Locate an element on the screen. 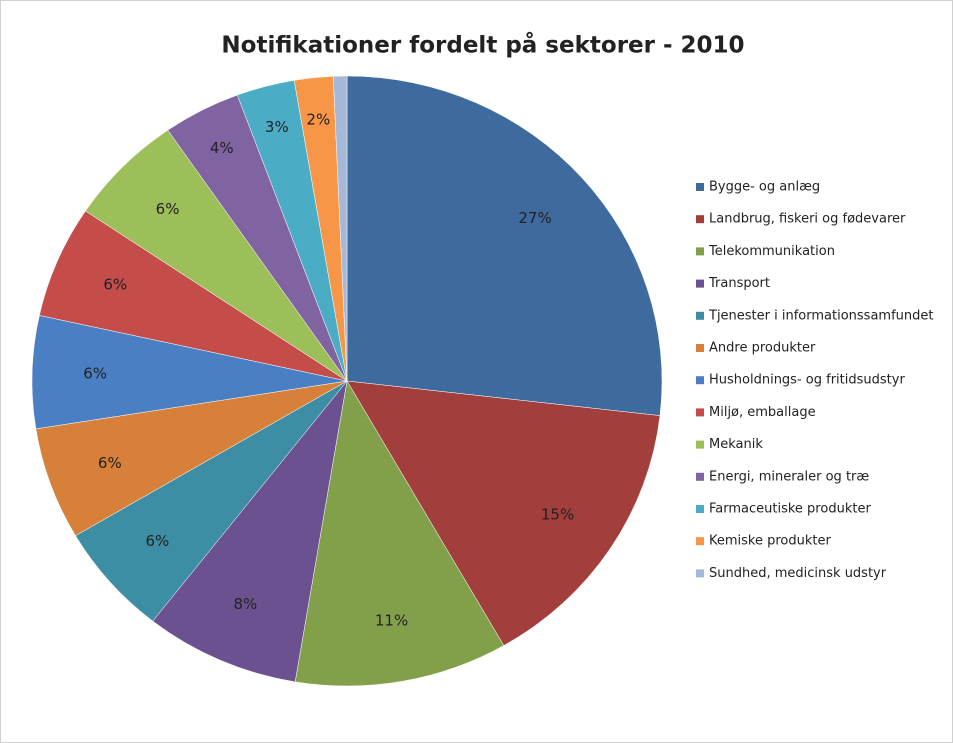 The image size is (953, 743). legend-label: Tjenester i informationssamfundet is located at coordinates (821, 315).